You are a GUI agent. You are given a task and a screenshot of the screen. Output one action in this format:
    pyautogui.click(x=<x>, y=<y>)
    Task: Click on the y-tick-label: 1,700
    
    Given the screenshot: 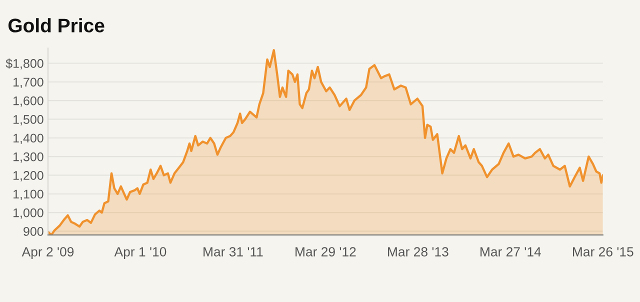 What is the action you would take?
    pyautogui.click(x=29, y=83)
    